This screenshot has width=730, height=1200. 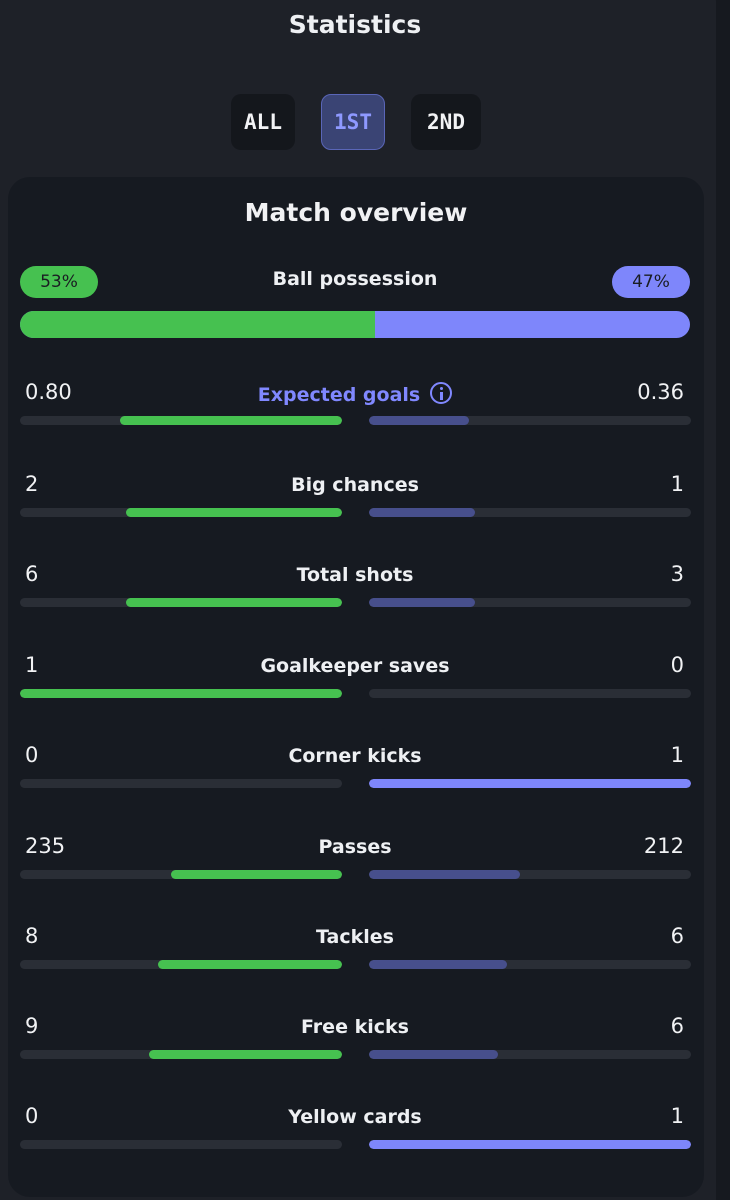 I want to click on possession-home-fill, so click(x=198, y=324).